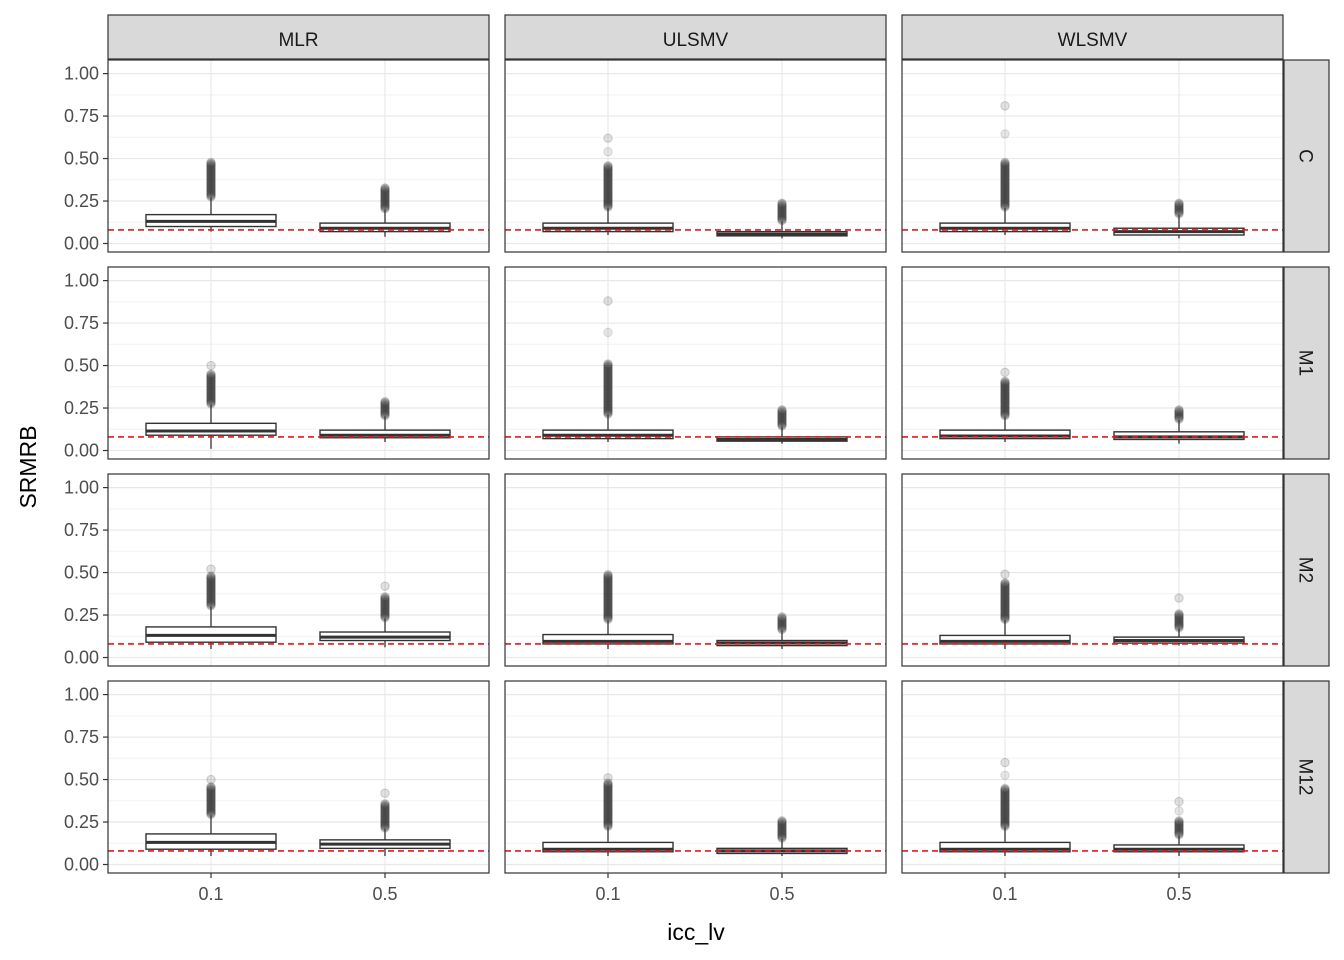 Image resolution: width=1344 pixels, height=960 pixels. Describe the element at coordinates (81, 366) in the screenshot. I see `y-tick-label: 0.50` at that location.